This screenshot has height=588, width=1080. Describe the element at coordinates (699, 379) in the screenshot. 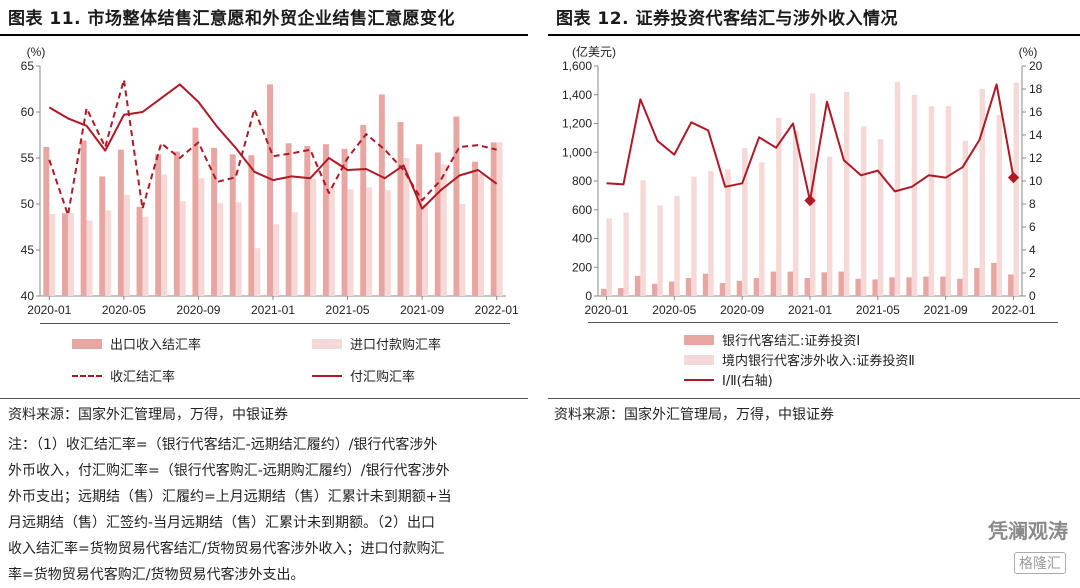

I see `legend-swatch-ratio` at that location.